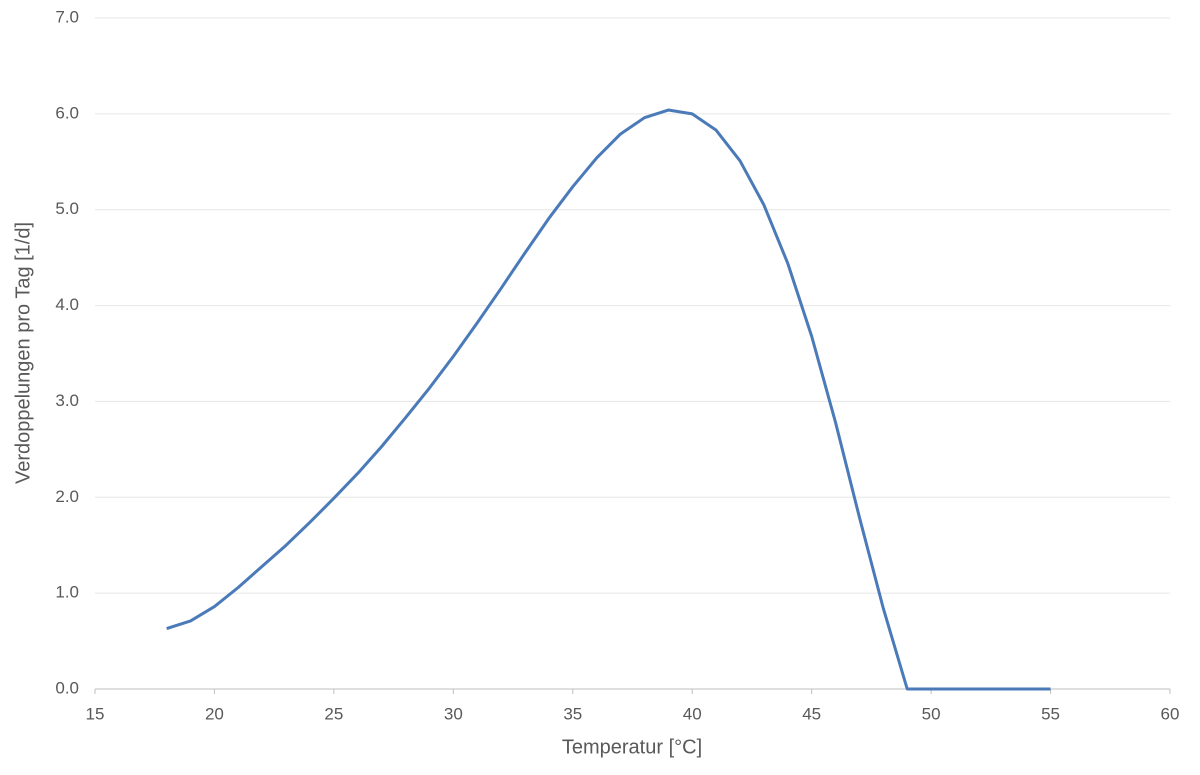 The width and height of the screenshot is (1200, 775). Describe the element at coordinates (811, 713) in the screenshot. I see `x-tick-label: 45` at that location.